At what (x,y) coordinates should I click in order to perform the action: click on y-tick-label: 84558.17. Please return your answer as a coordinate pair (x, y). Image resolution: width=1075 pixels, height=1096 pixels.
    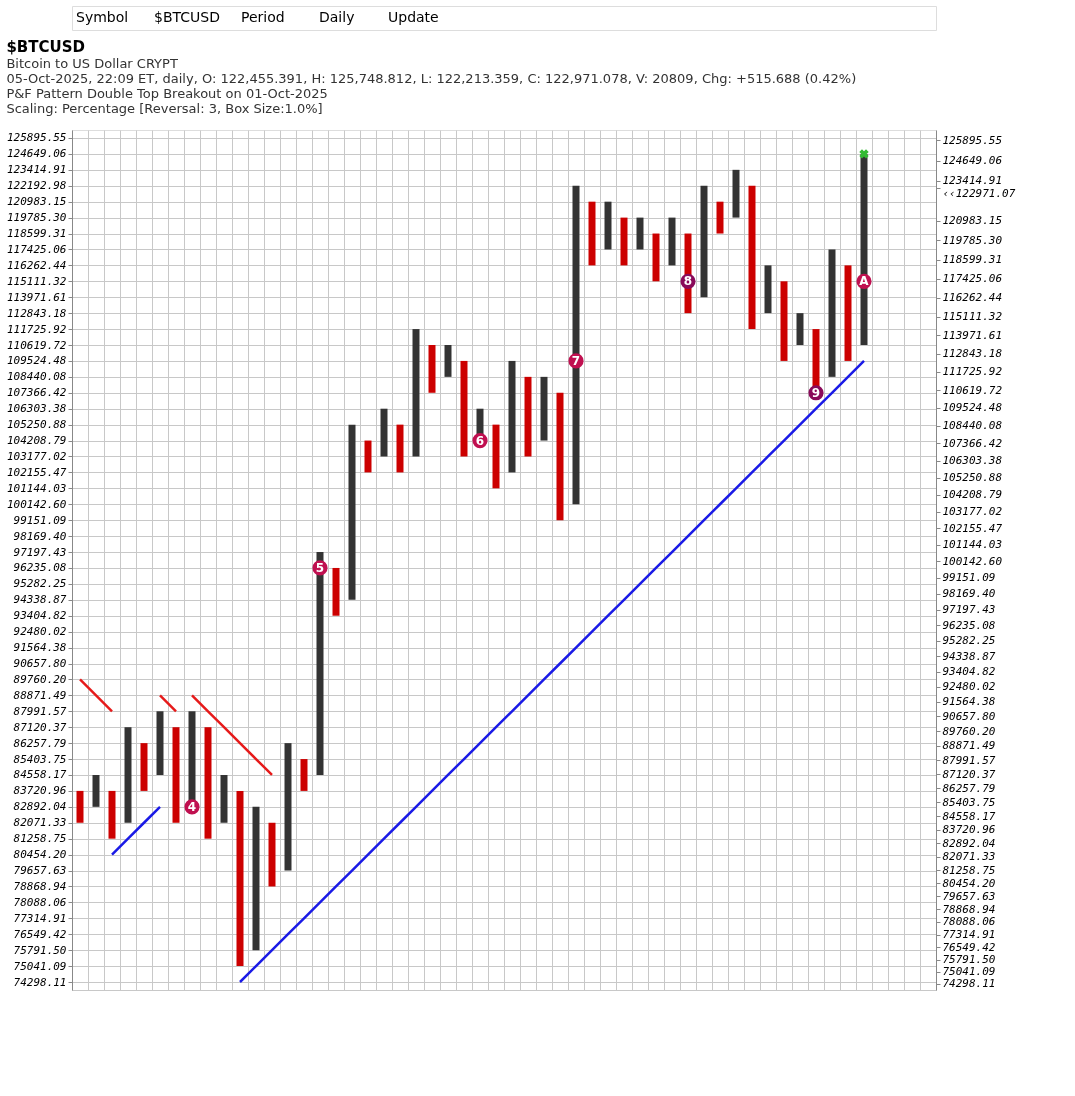
    Looking at the image, I should click on (40, 775).